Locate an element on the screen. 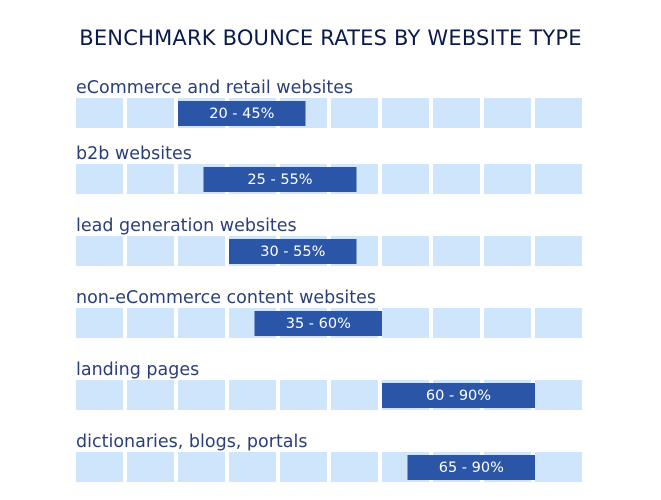 The height and width of the screenshot is (500, 661). range-label: 65 - 90% is located at coordinates (471, 468).